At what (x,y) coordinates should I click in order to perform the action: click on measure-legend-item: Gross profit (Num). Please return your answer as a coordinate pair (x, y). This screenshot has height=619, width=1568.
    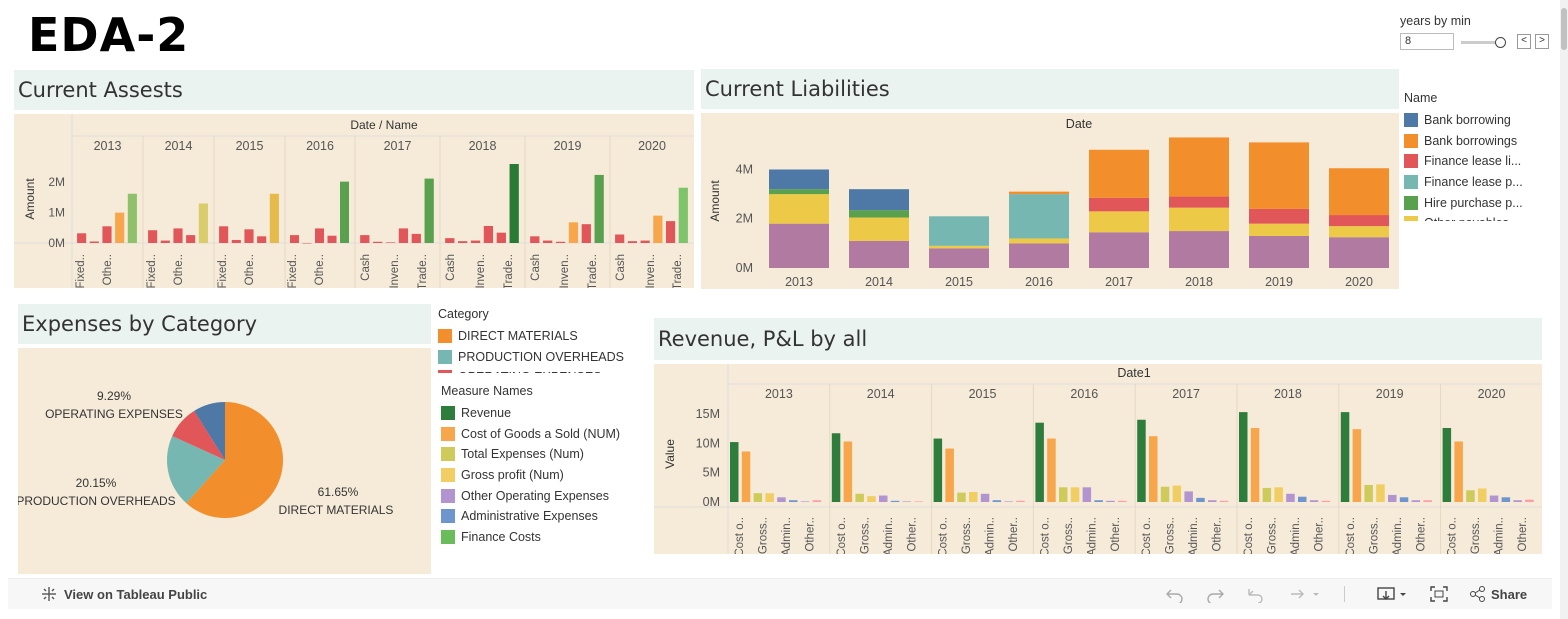
    Looking at the image, I should click on (541, 475).